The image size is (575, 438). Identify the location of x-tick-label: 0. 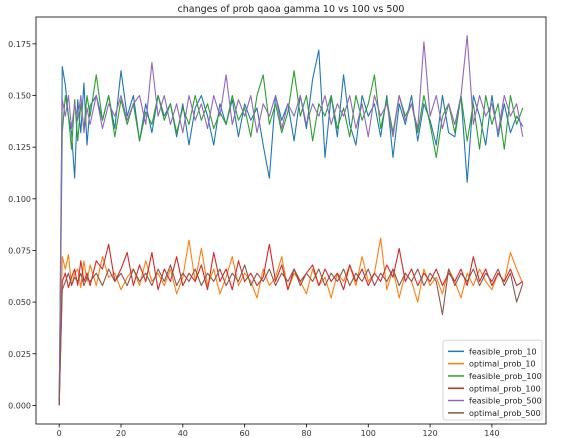
(59, 433).